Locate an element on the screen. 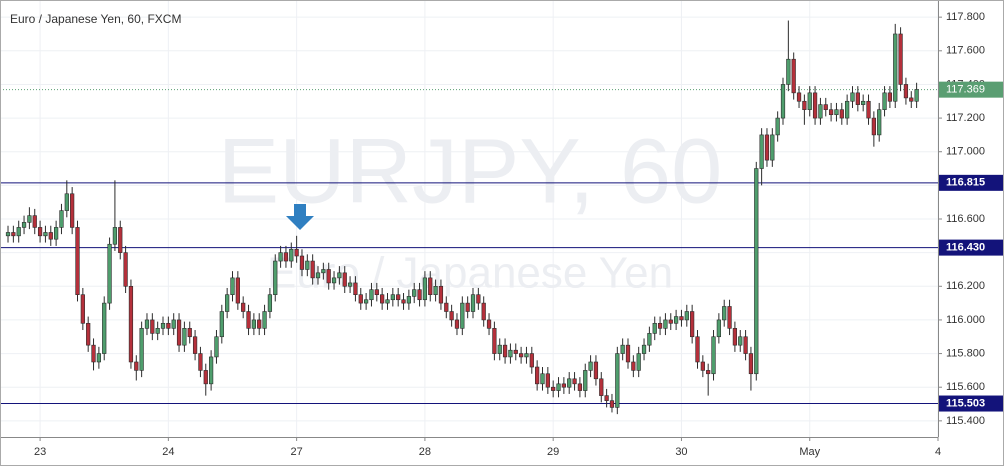 The width and height of the screenshot is (1004, 471). watermark-description: Euro / Japanese Yen is located at coordinates (470, 273).